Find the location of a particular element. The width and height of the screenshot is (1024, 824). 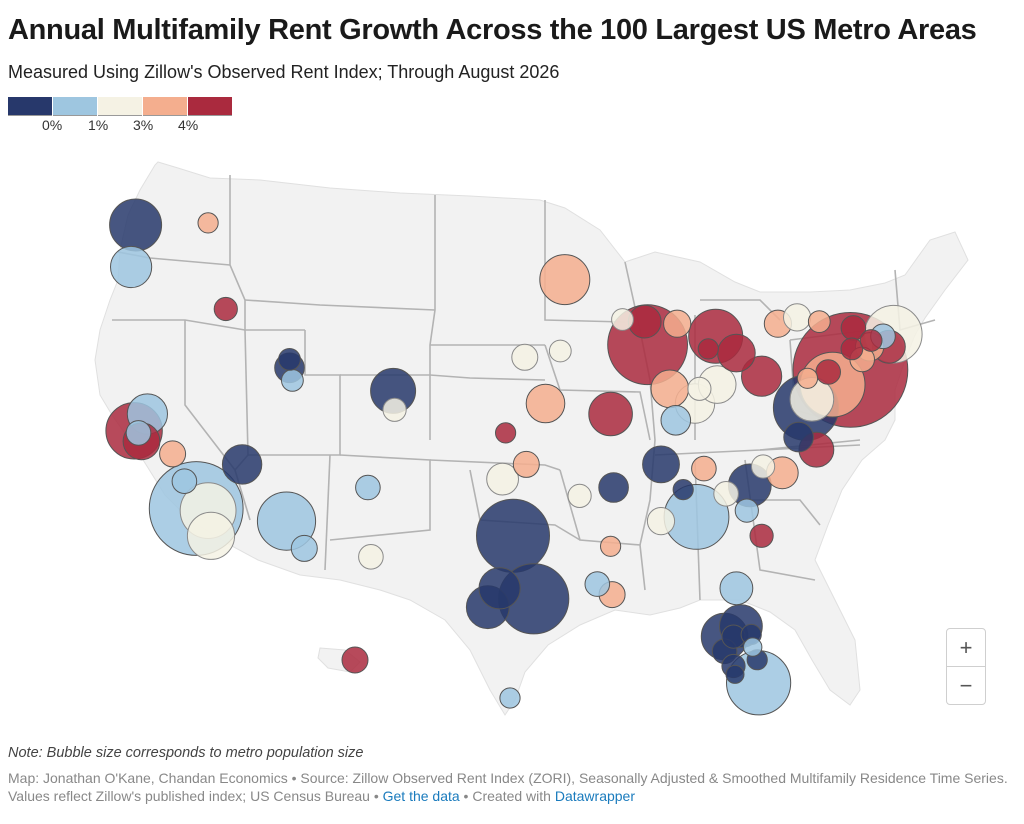

border-az-nm is located at coordinates (327, 512).